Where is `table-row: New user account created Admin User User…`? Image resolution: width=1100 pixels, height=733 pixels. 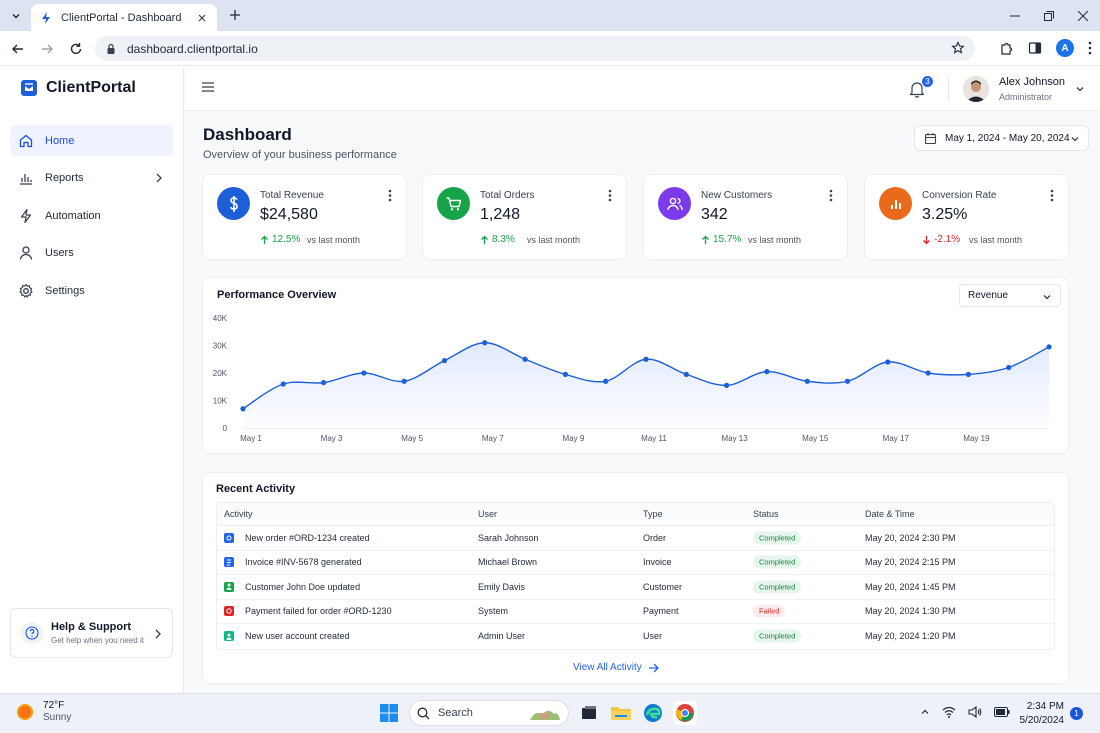
table-row: New user account created Admin User User… is located at coordinates (635, 636).